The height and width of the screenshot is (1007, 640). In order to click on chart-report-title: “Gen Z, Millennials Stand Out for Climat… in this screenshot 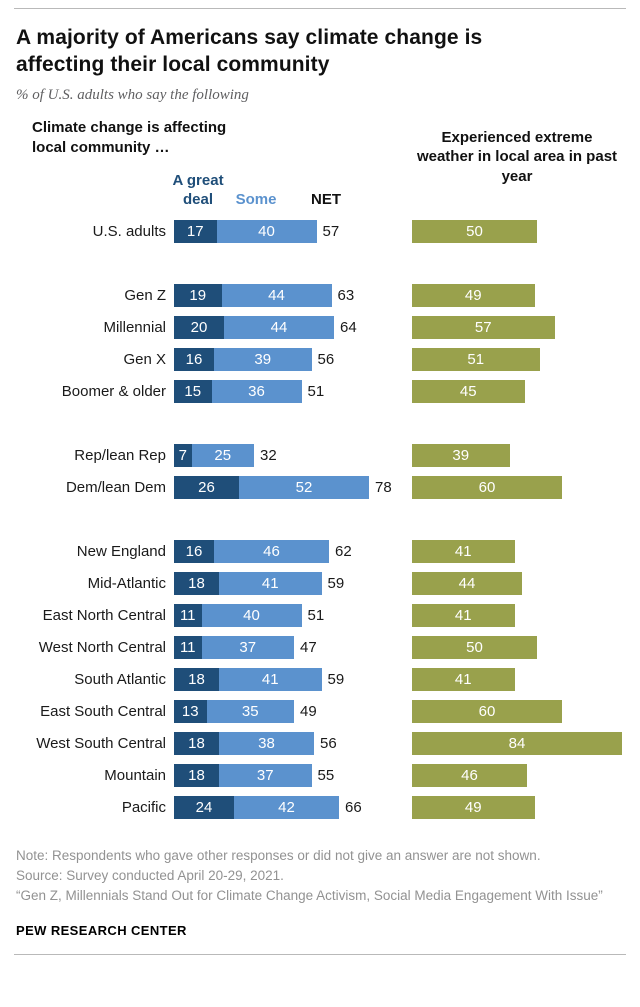, I will do `click(309, 896)`.